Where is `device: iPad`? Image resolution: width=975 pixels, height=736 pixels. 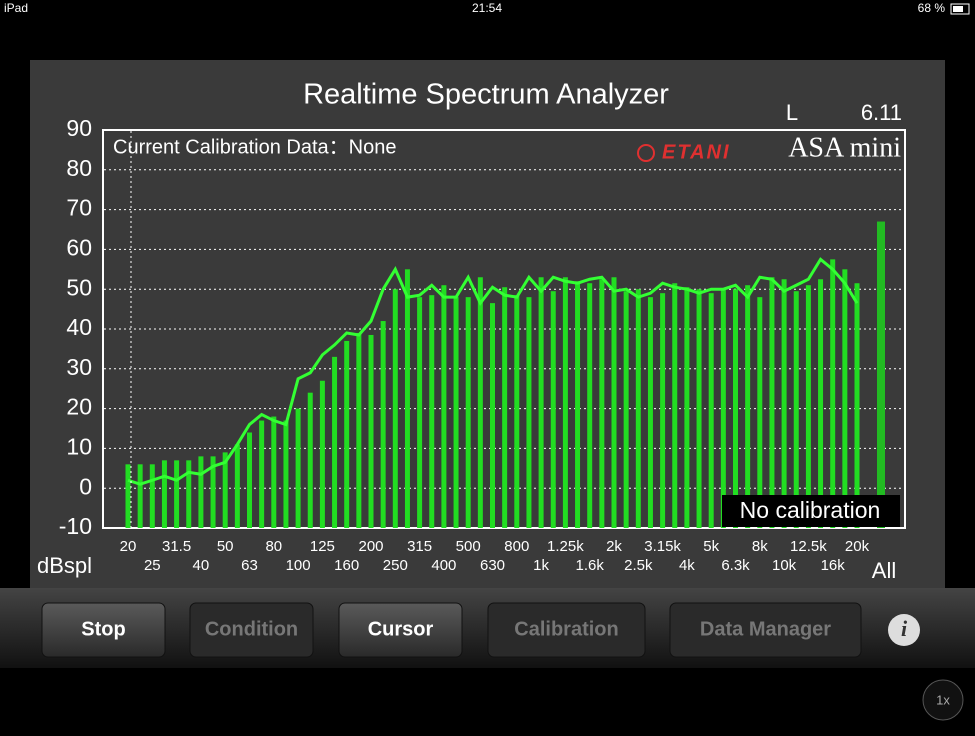 device: iPad is located at coordinates (16, 8).